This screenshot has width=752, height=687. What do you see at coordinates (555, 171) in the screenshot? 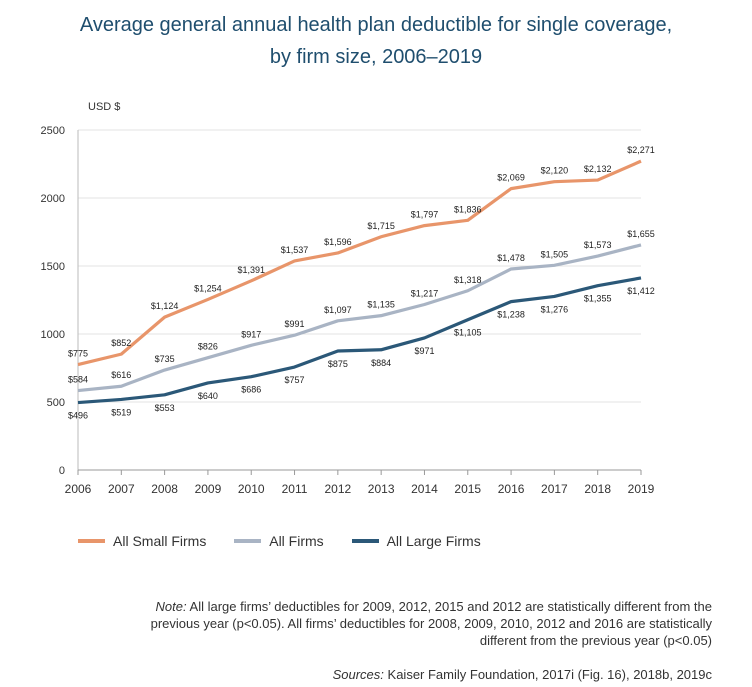
I see `data-label-small-firms: $2,120` at bounding box center [555, 171].